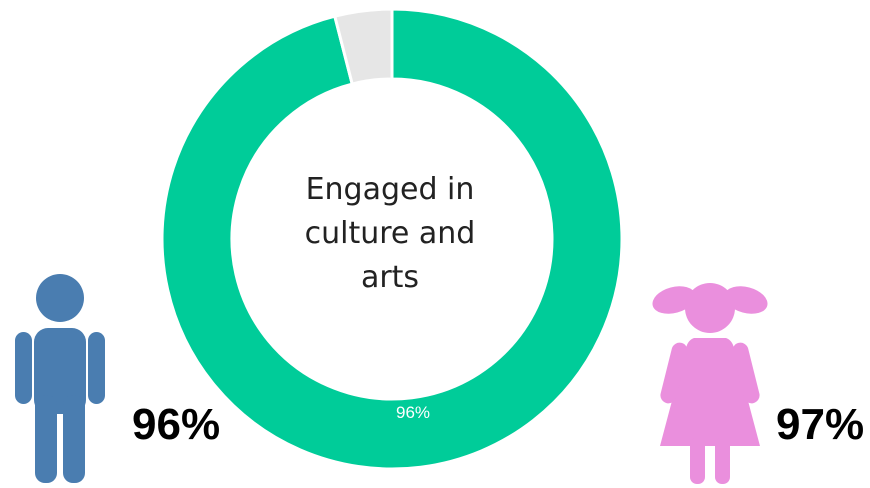 Image resolution: width=870 pixels, height=488 pixels. Describe the element at coordinates (413, 412) in the screenshot. I see `slice-label-engaged: 96%` at that location.